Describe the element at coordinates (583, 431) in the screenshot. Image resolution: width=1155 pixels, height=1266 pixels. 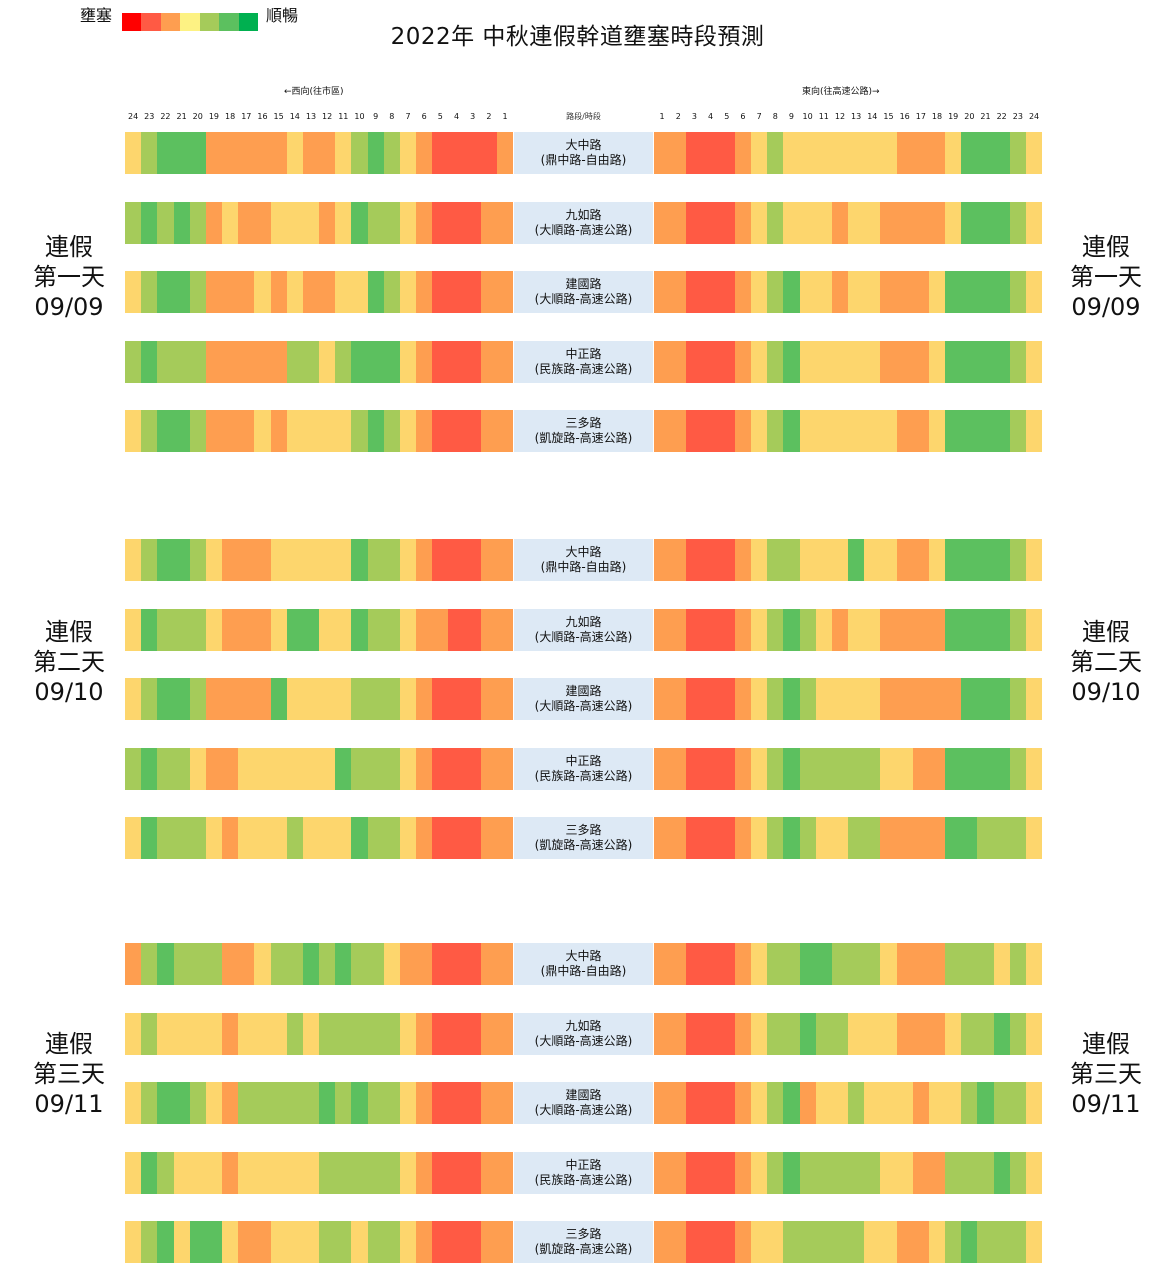
I see `road-label: 三多路 (凱旋路-高速公路)` at that location.